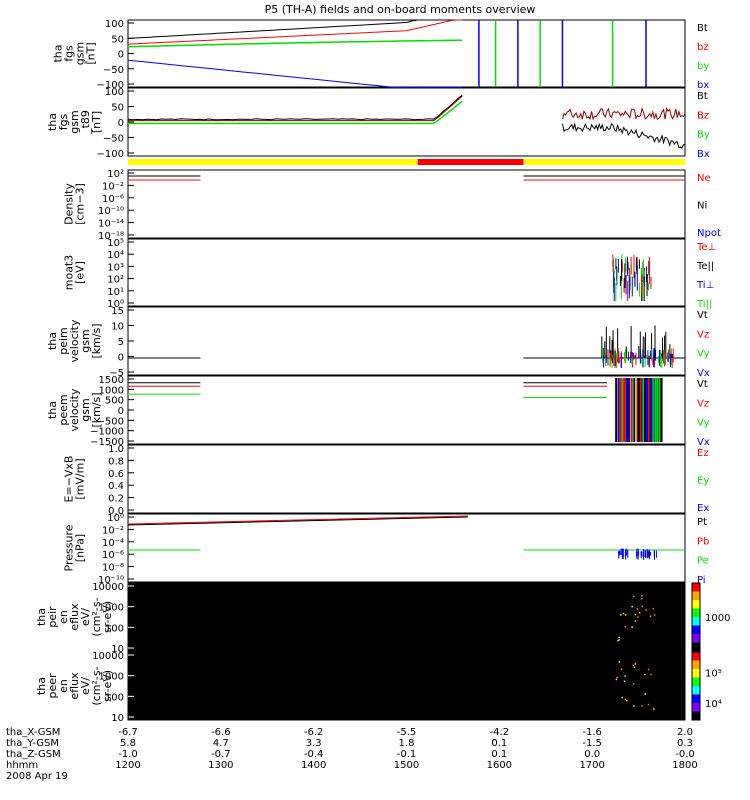 The width and height of the screenshot is (750, 800). Describe the element at coordinates (221, 743) in the screenshot. I see `x-row-value: 4.7` at that location.